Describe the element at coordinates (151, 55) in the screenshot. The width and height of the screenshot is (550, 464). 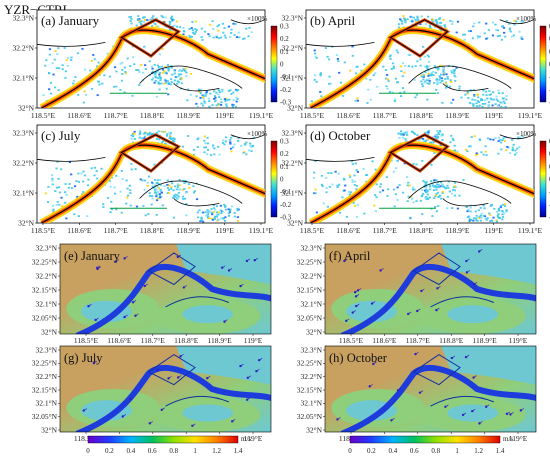
I see `district-boundary` at that location.